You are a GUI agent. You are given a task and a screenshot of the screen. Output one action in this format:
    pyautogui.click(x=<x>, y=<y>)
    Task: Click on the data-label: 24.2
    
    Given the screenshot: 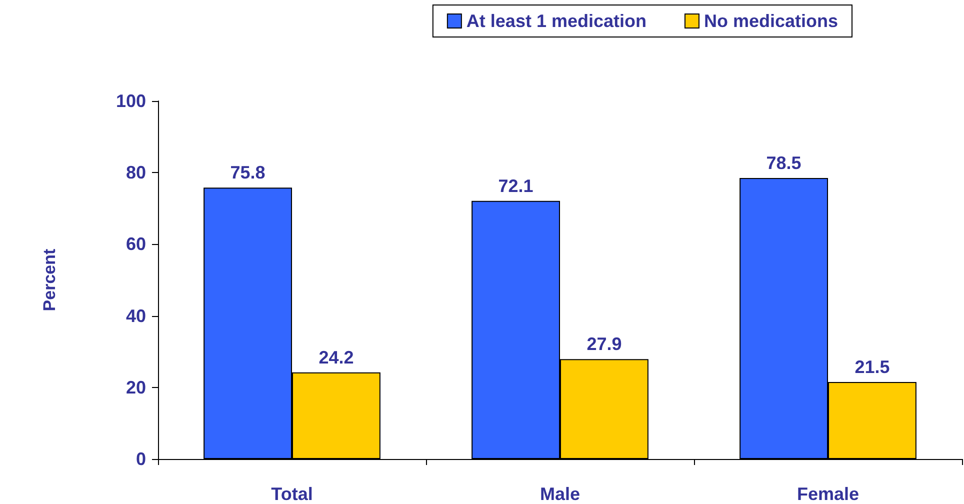 What is the action you would take?
    pyautogui.click(x=336, y=357)
    